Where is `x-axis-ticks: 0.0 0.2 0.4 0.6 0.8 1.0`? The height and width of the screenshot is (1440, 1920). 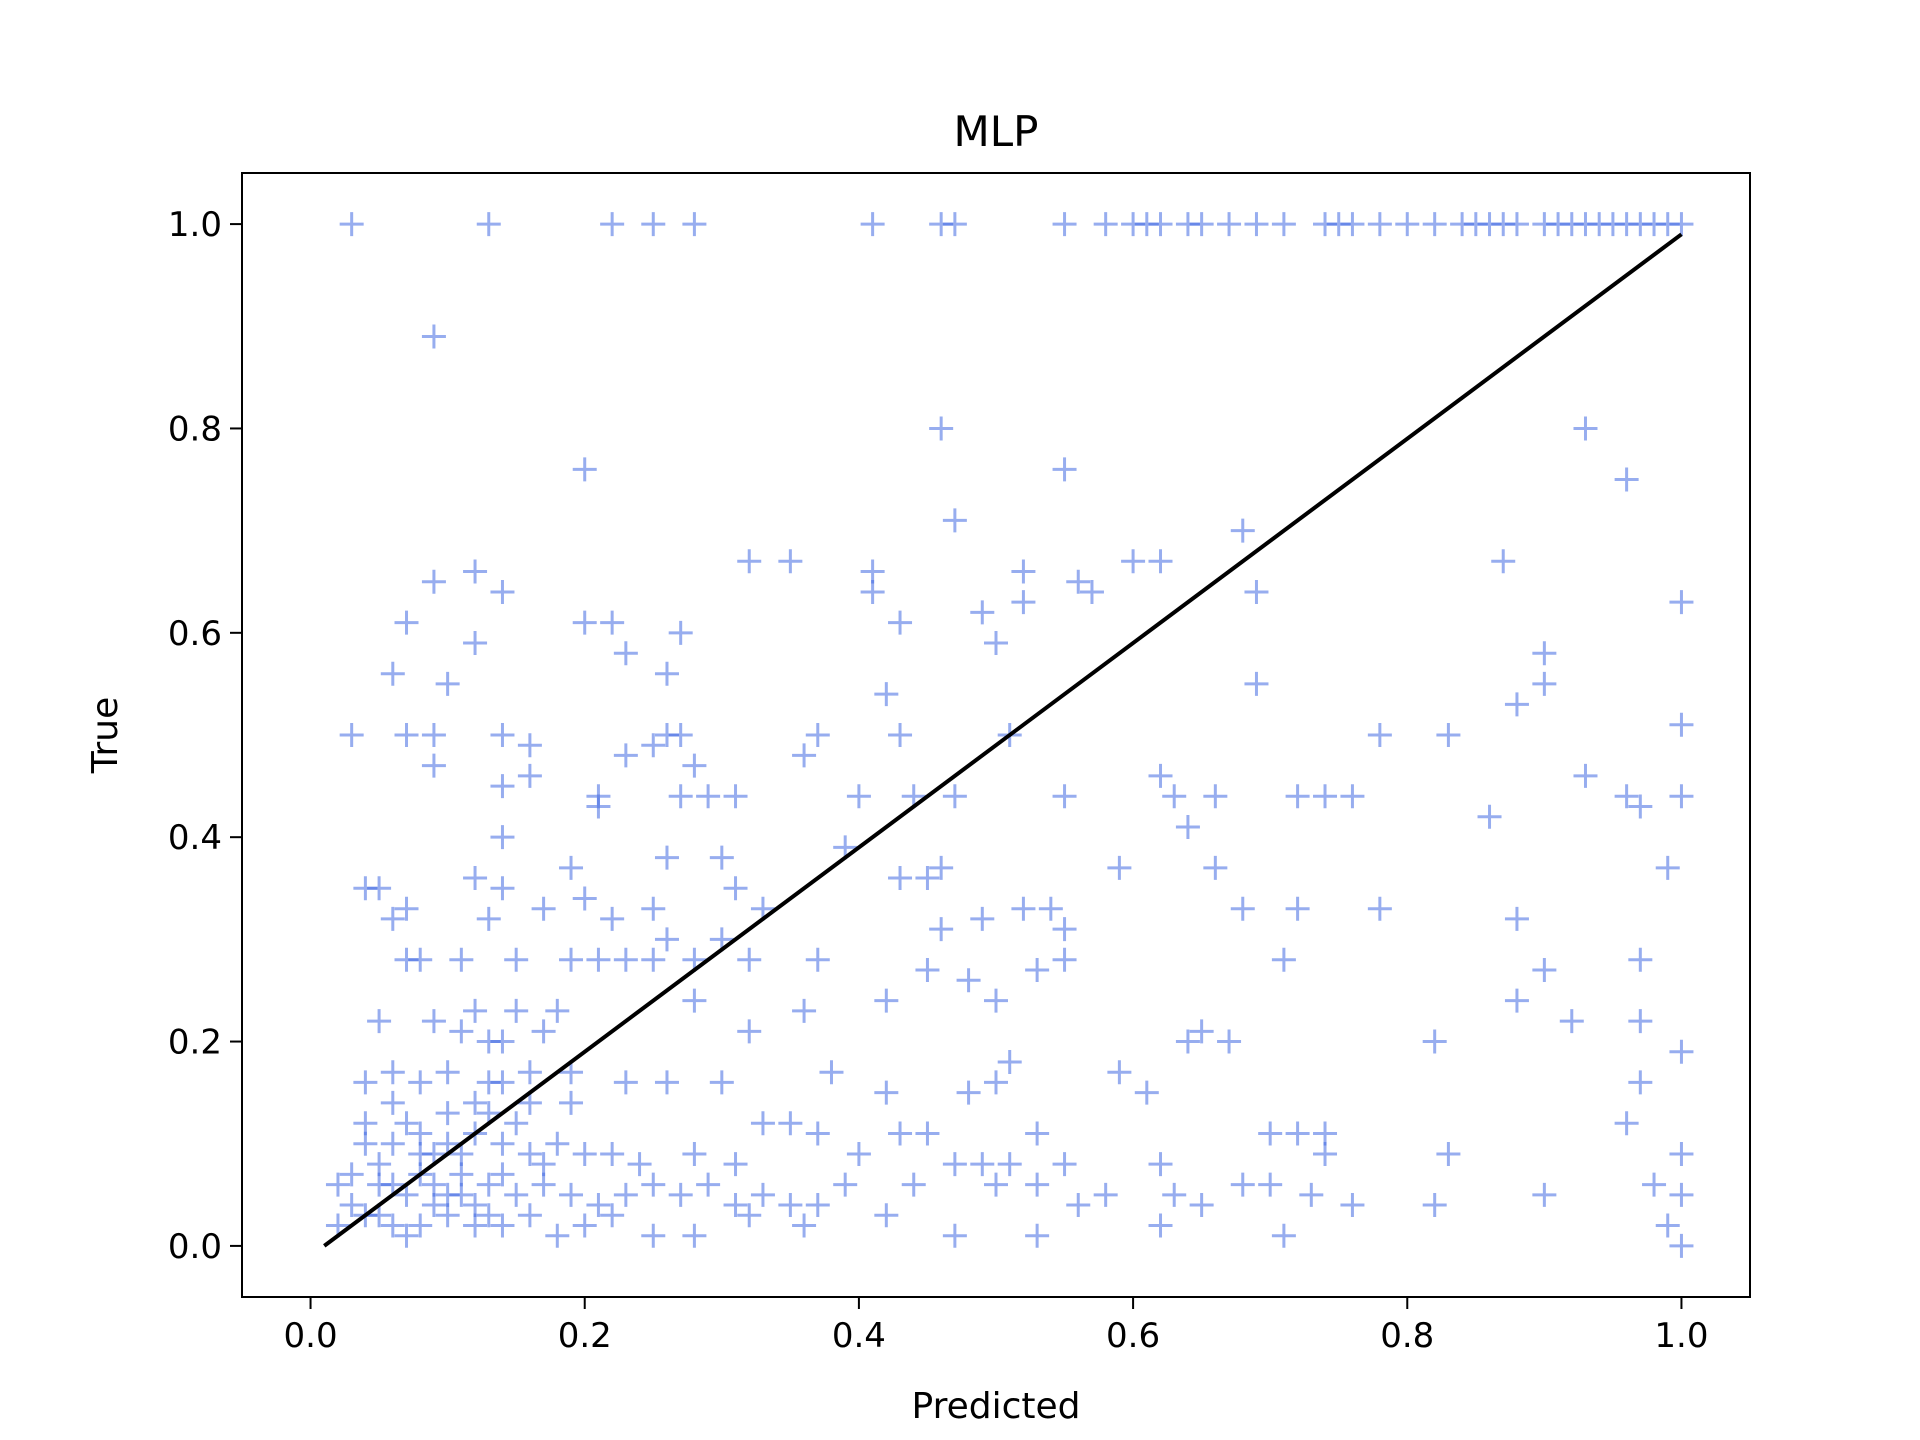
x-axis-ticks: 0.0 0.2 0.4 0.6 0.8 1.0 is located at coordinates (996, 1326).